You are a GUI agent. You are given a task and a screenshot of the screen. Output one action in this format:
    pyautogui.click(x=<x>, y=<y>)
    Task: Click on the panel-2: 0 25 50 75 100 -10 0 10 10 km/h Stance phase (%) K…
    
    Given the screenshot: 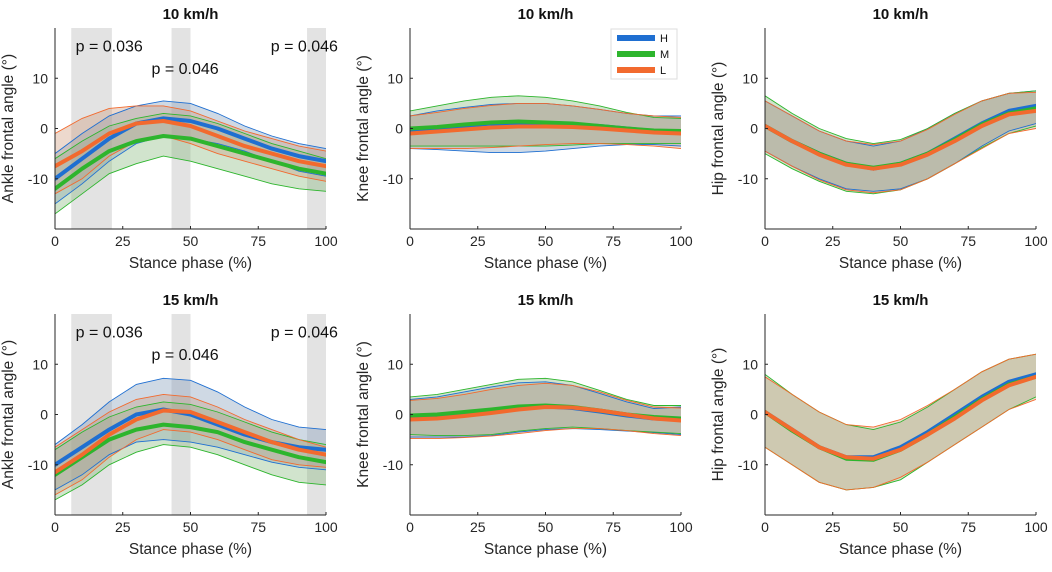 What is the action you would take?
    pyautogui.click(x=524, y=139)
    